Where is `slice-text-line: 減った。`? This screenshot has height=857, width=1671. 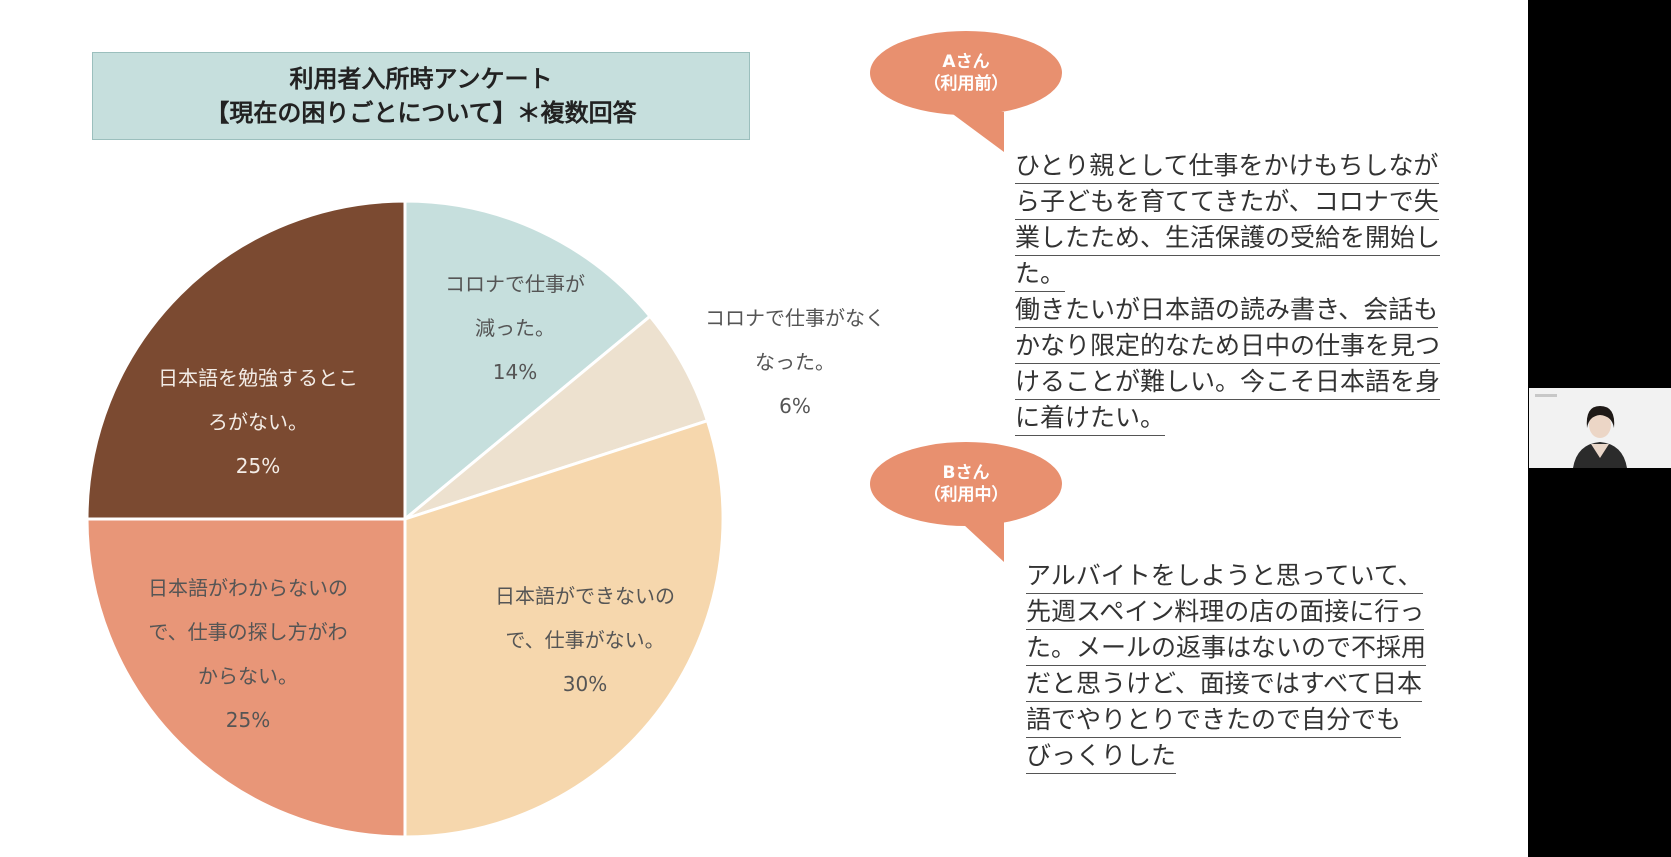
slice-text-line: 減った。 is located at coordinates (515, 328).